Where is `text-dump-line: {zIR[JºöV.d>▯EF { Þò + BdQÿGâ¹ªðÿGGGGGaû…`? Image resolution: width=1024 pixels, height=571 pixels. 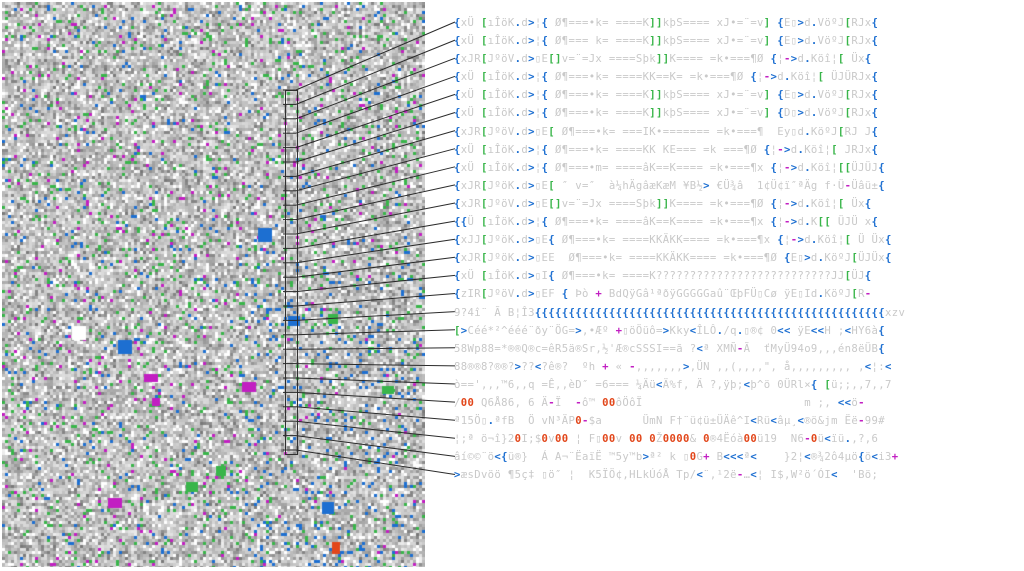 text-dump-line: {zIR[JºöV.d>▯EF { Þò + BdQÿGâ¹ªðÿGGGGGaû… is located at coordinates (663, 294).